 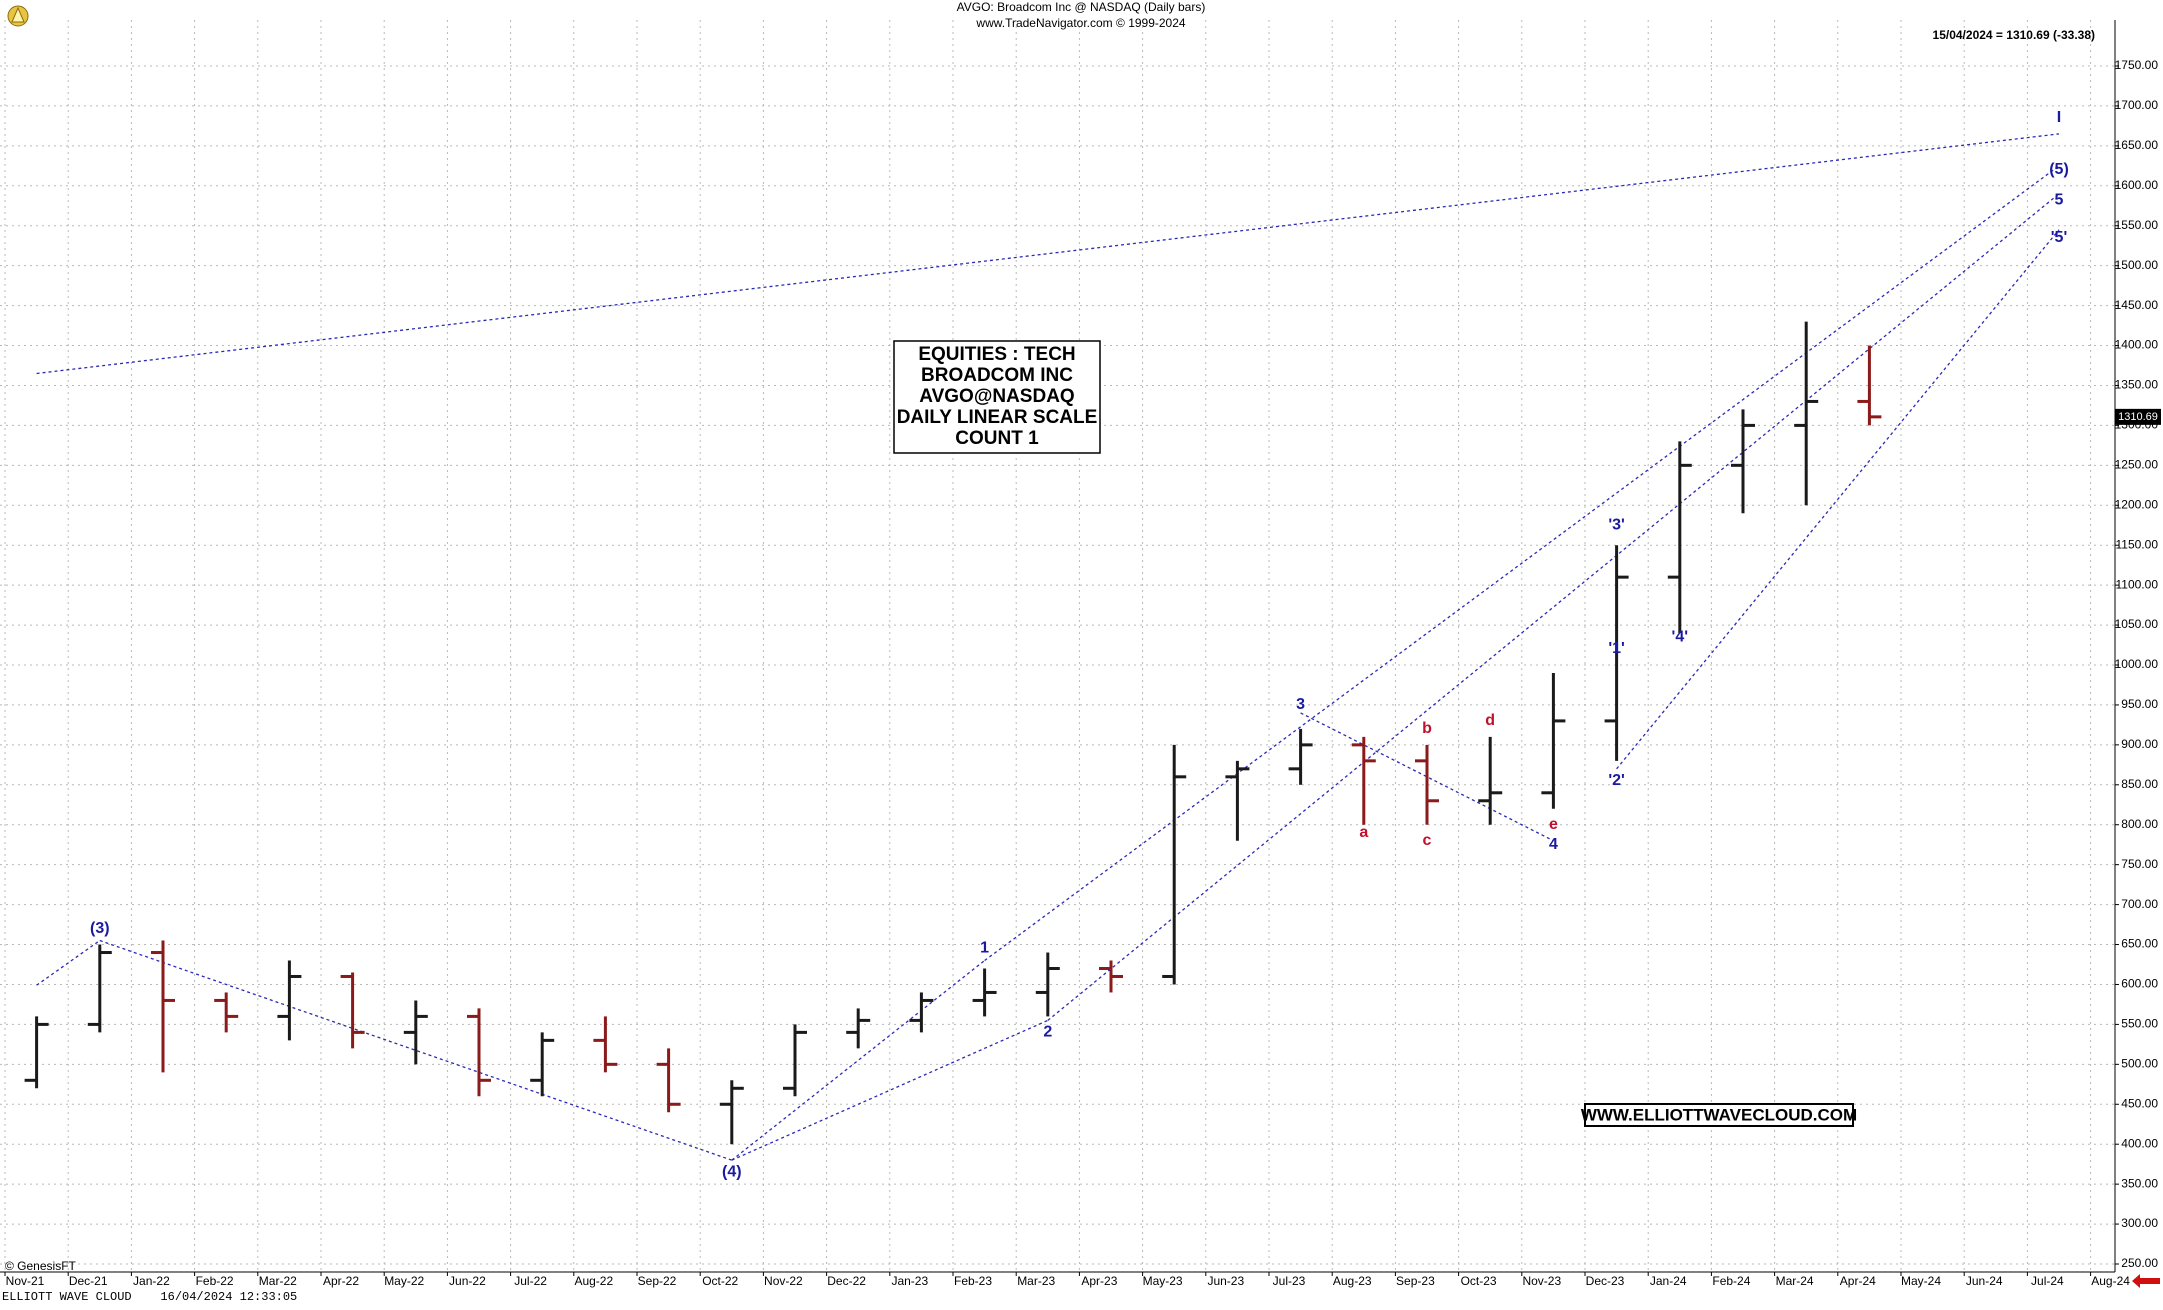 I want to click on wave-label: 5, so click(x=2059, y=199).